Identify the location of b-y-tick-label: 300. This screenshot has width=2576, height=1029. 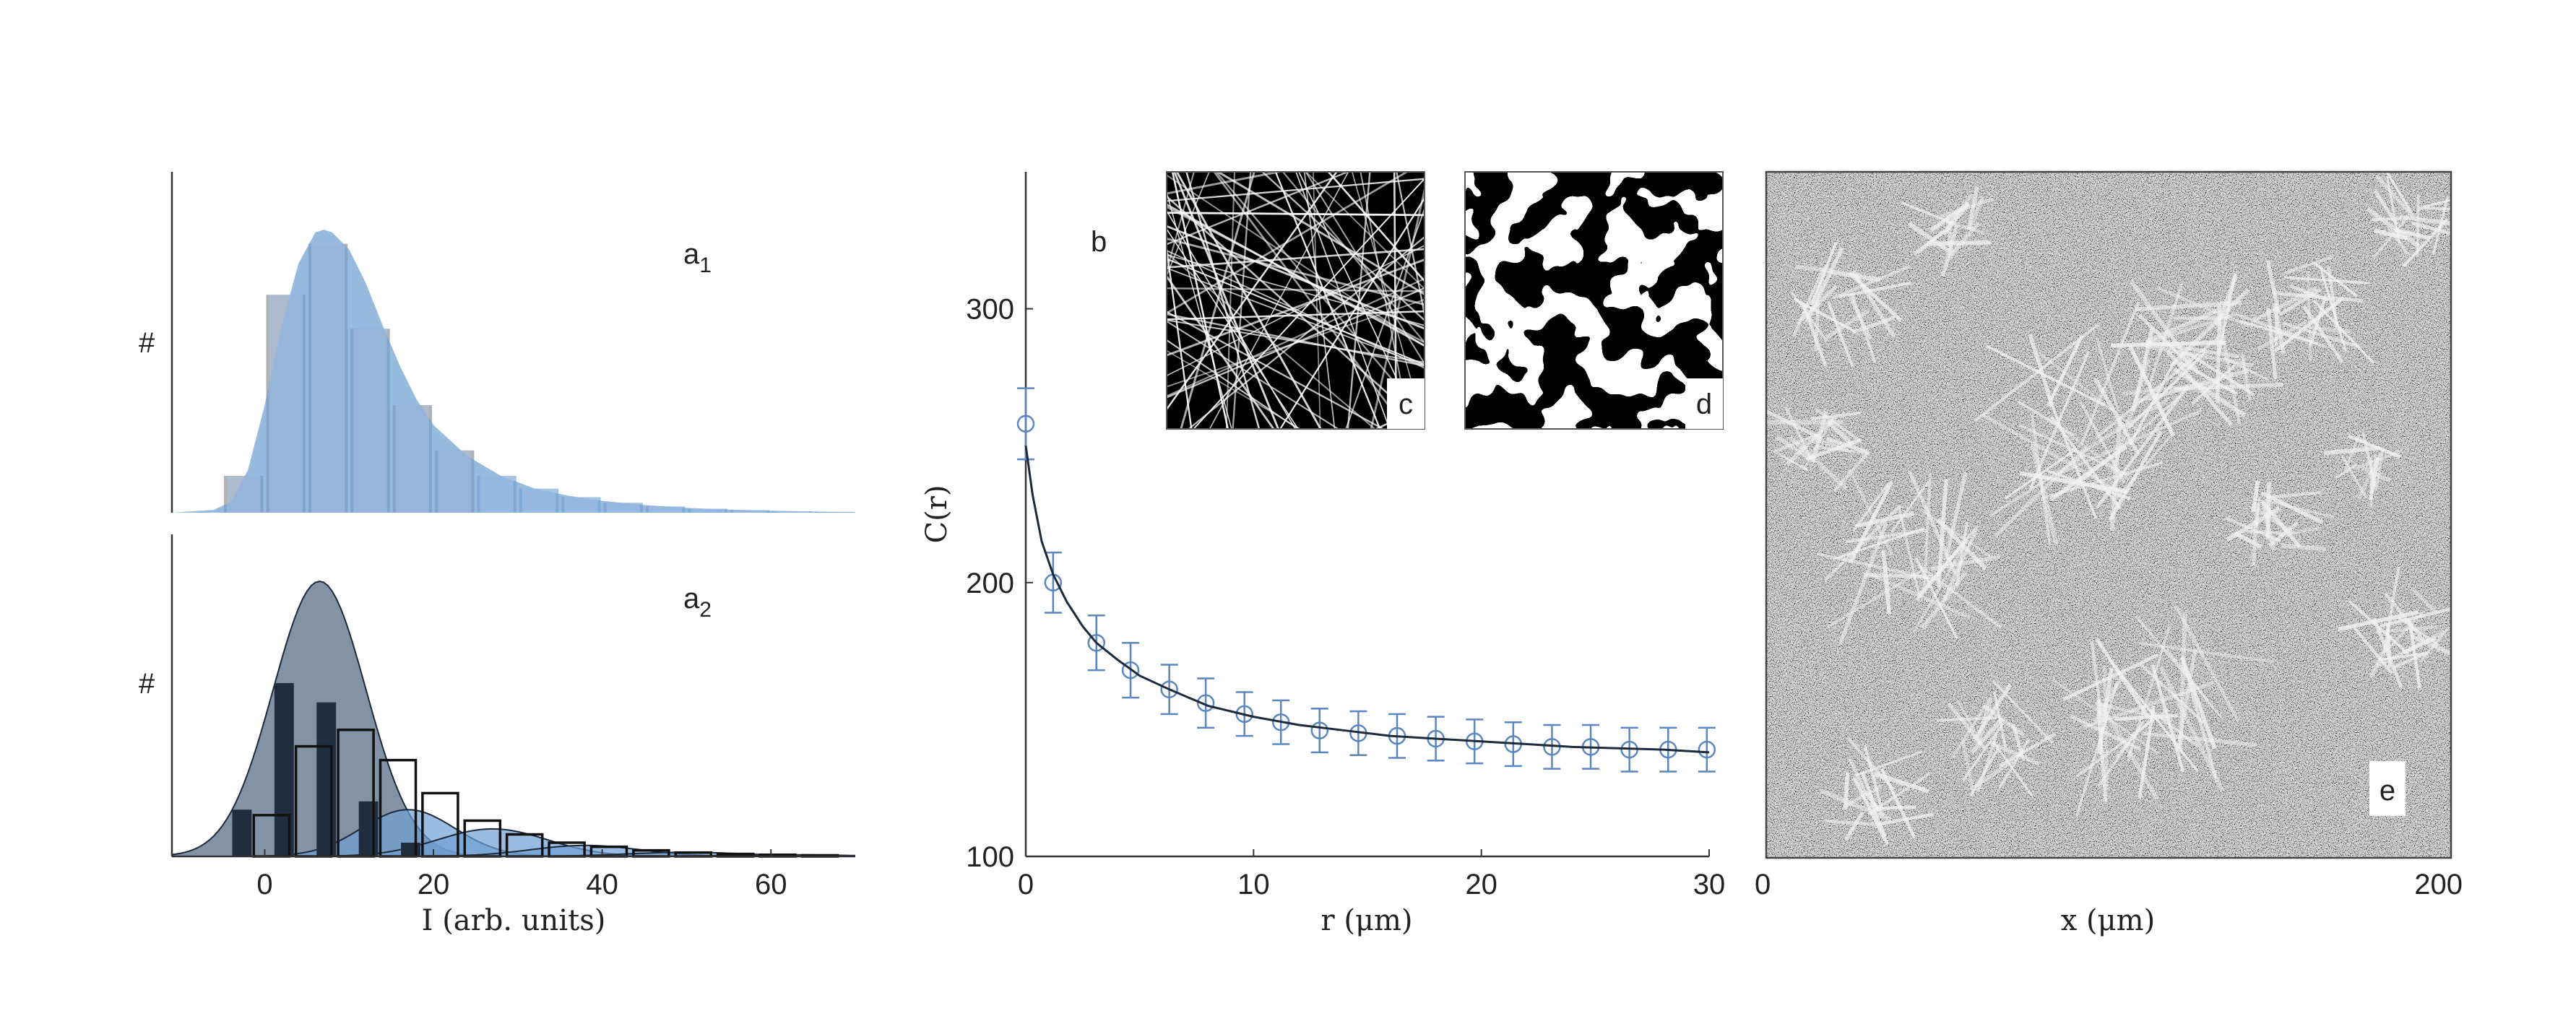
(990, 310).